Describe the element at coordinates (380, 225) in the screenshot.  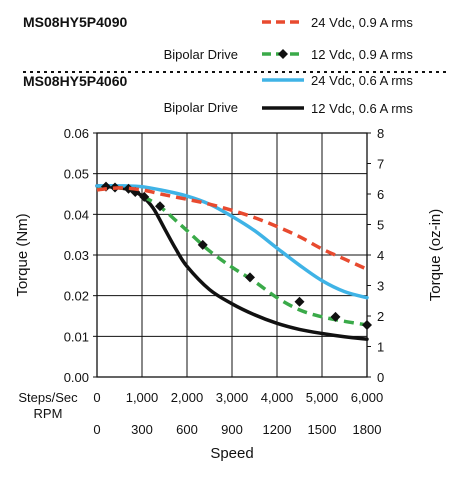
I see `y2-tick-label: 5` at that location.